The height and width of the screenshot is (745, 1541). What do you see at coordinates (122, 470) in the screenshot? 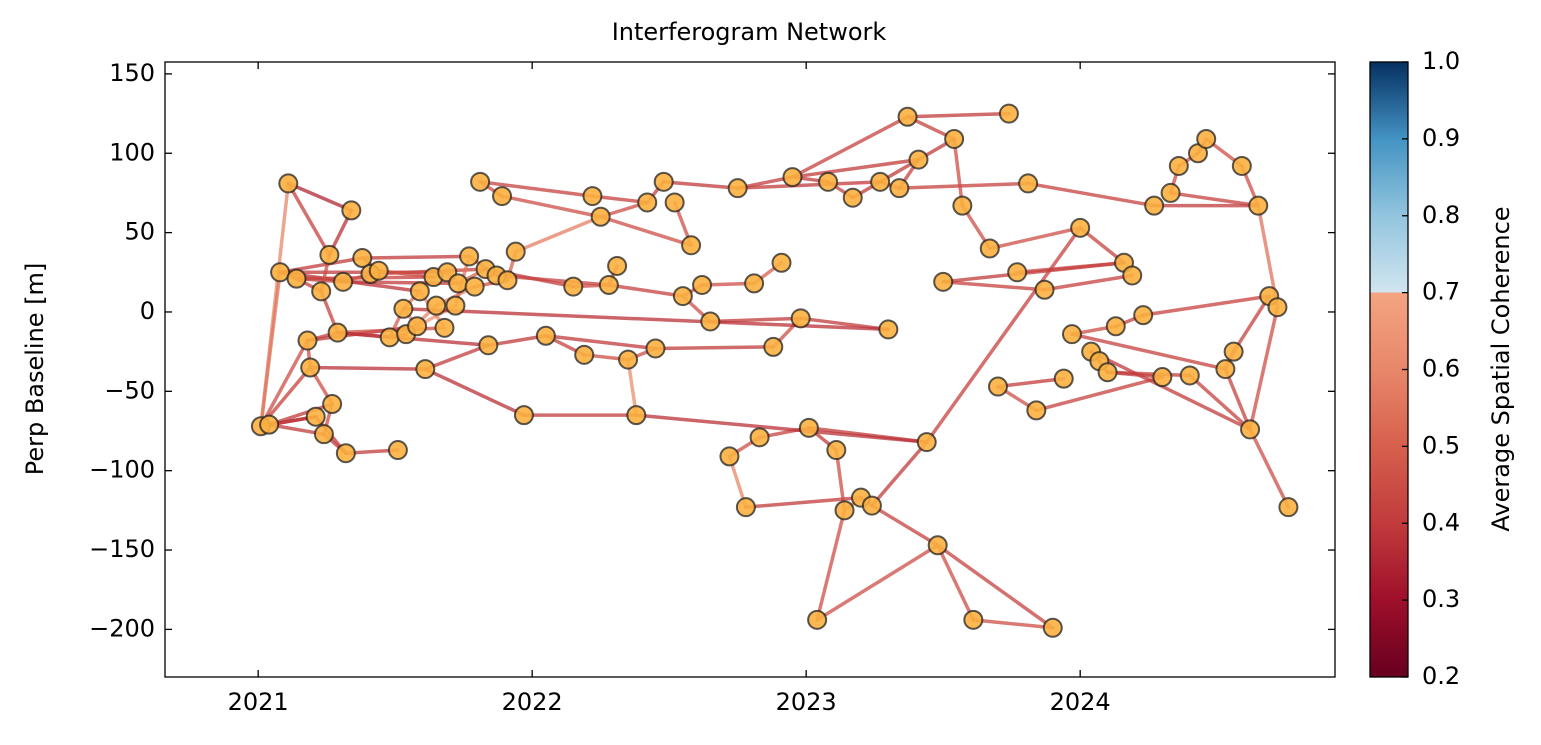
I see `y-tick-label: −100` at bounding box center [122, 470].